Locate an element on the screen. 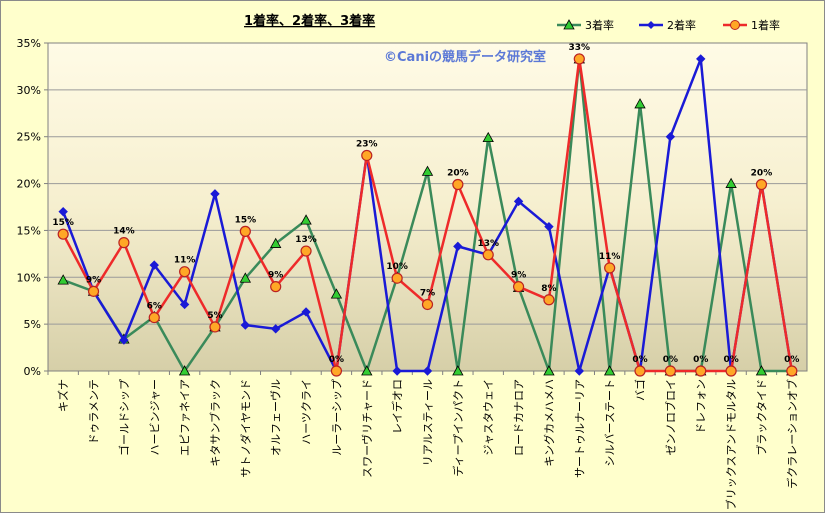  data-label: 15% is located at coordinates (63, 223).